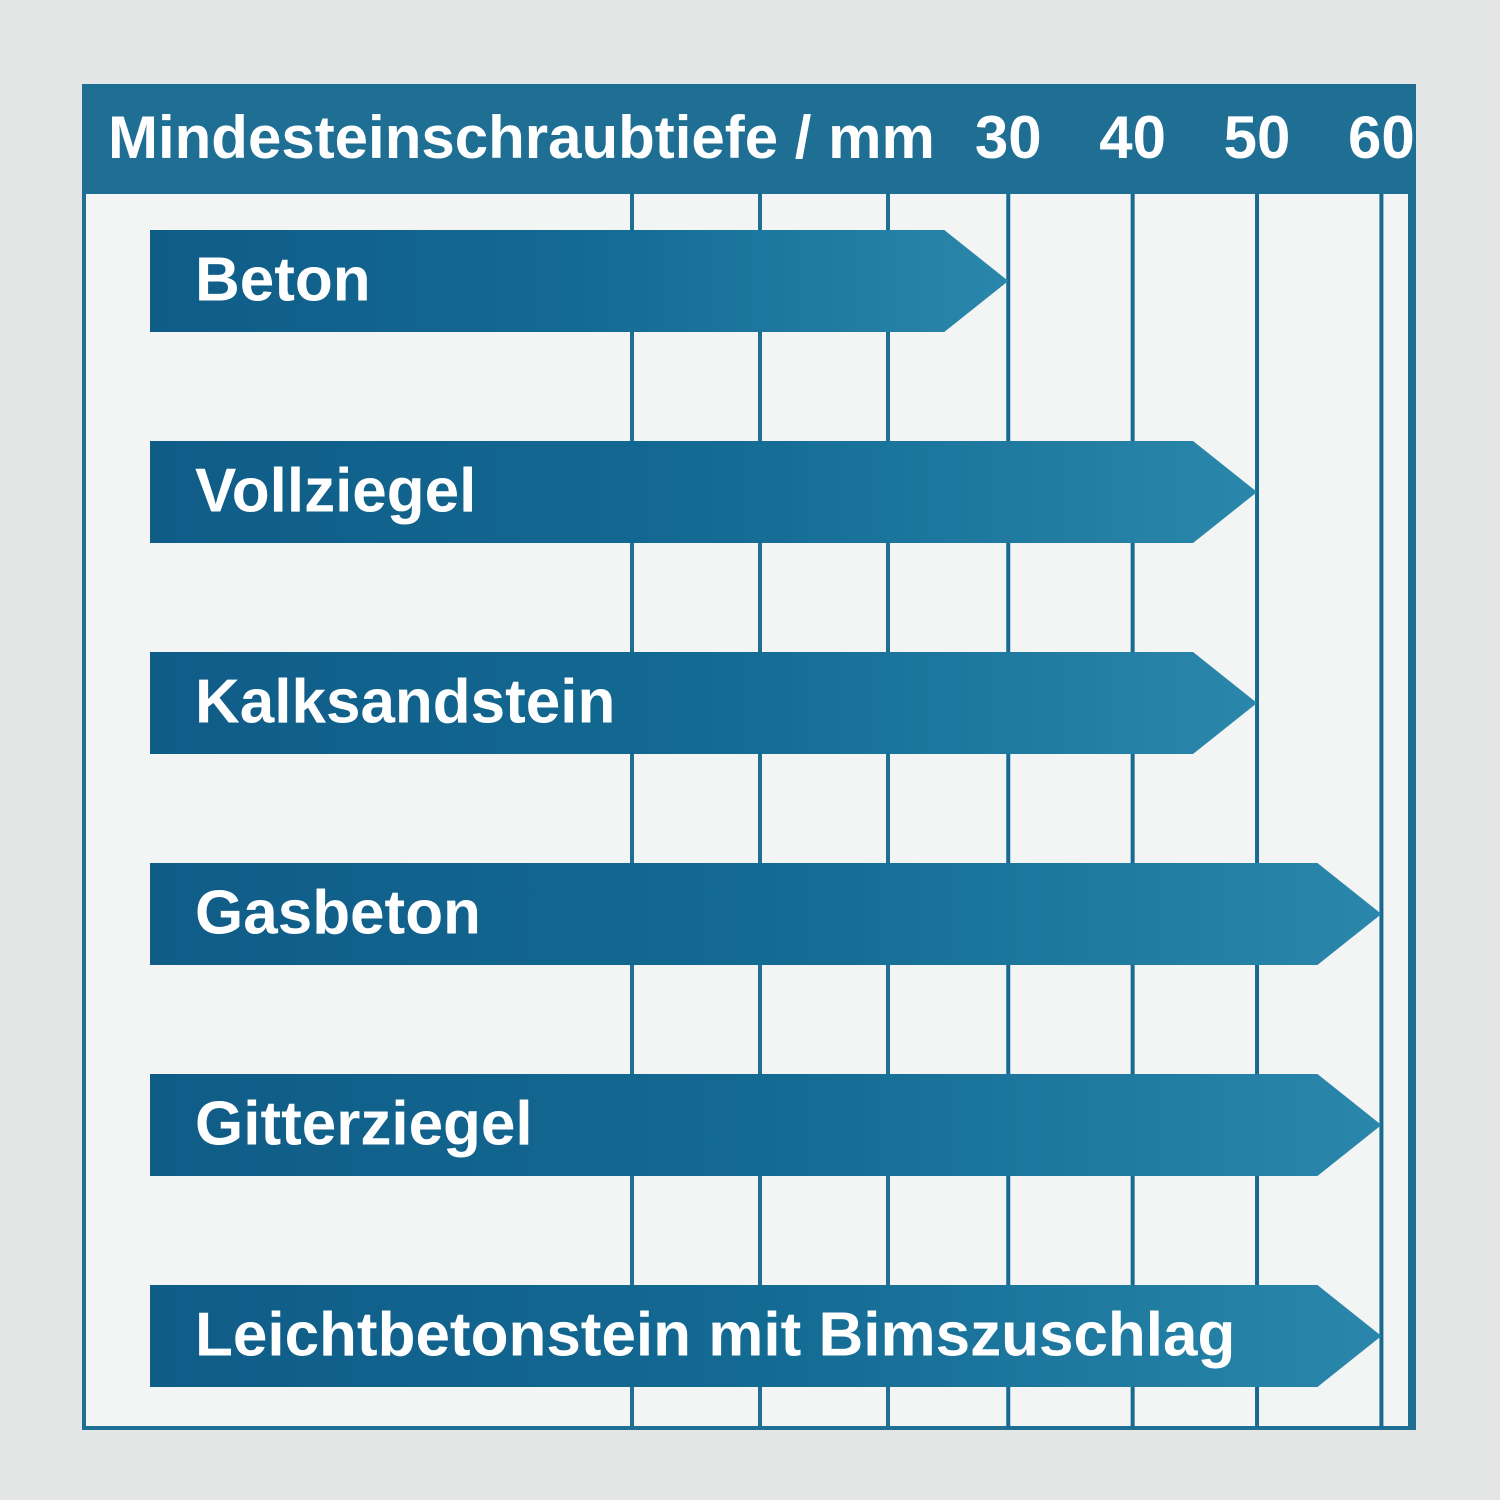 This screenshot has width=1500, height=1500. What do you see at coordinates (405, 701) in the screenshot?
I see `bar-label: Kalksandstein` at bounding box center [405, 701].